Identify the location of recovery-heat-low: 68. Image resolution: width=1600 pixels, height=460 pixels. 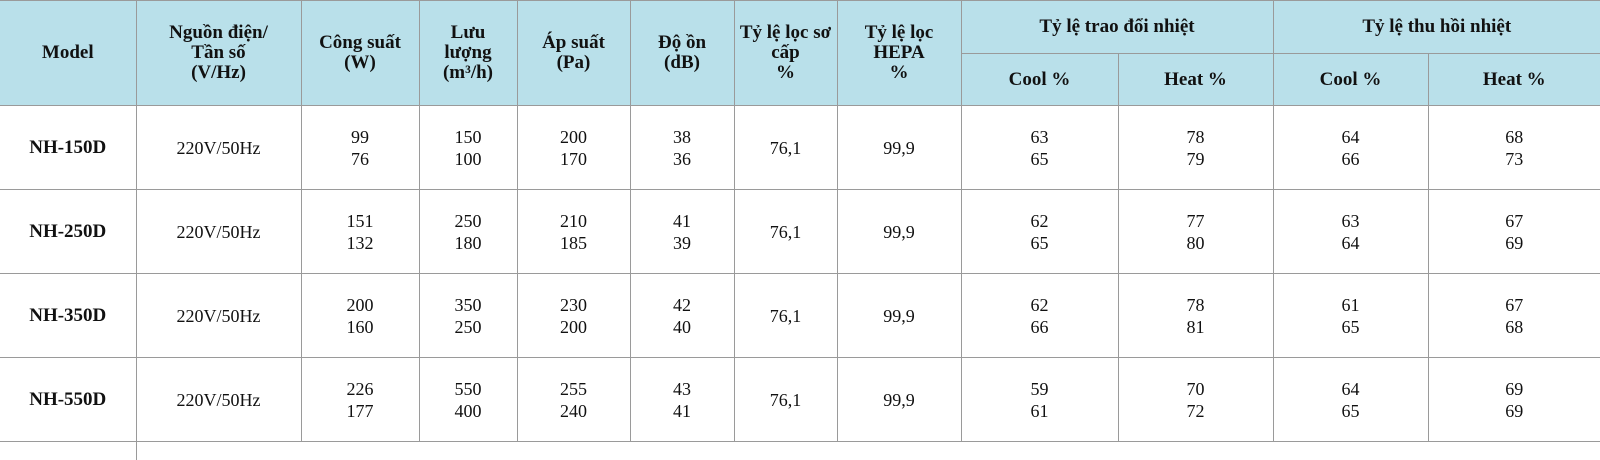
(1514, 326).